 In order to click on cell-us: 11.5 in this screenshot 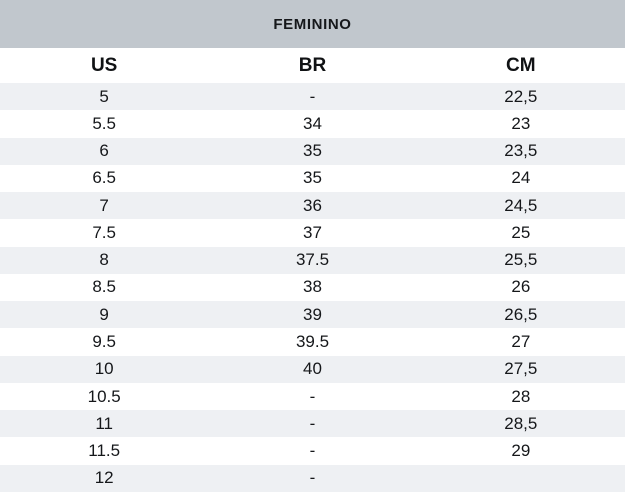, I will do `click(104, 451)`.